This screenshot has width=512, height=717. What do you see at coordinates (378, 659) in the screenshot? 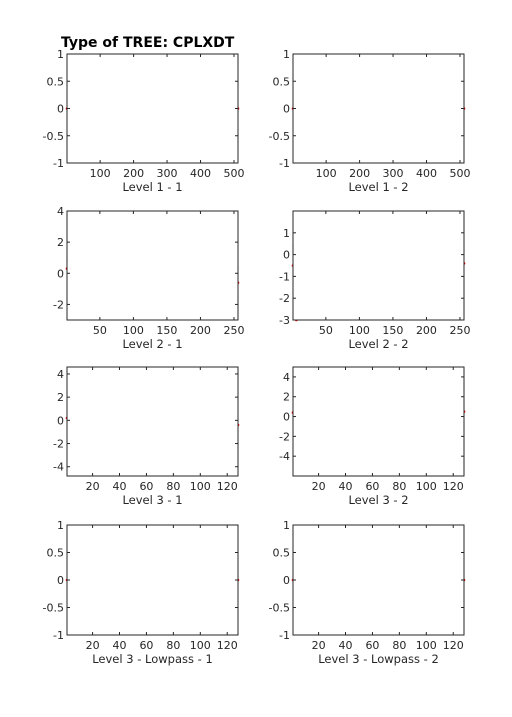
I see `x-axis-label: Level 3 - Lowpass - 2` at bounding box center [378, 659].